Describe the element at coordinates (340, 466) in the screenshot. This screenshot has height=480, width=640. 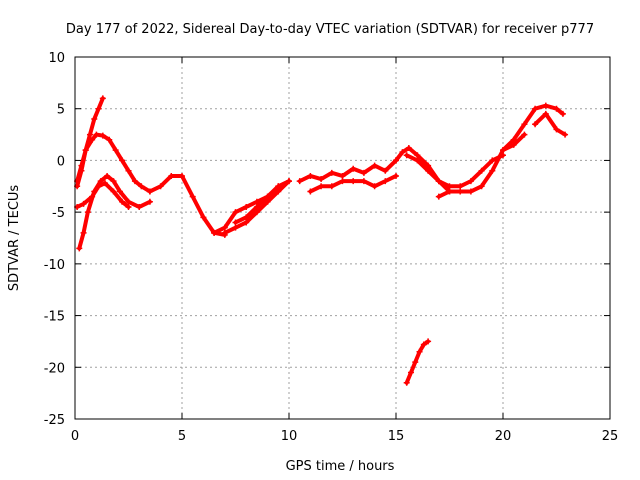
I see `x-axis-label: GPS time / hours` at that location.